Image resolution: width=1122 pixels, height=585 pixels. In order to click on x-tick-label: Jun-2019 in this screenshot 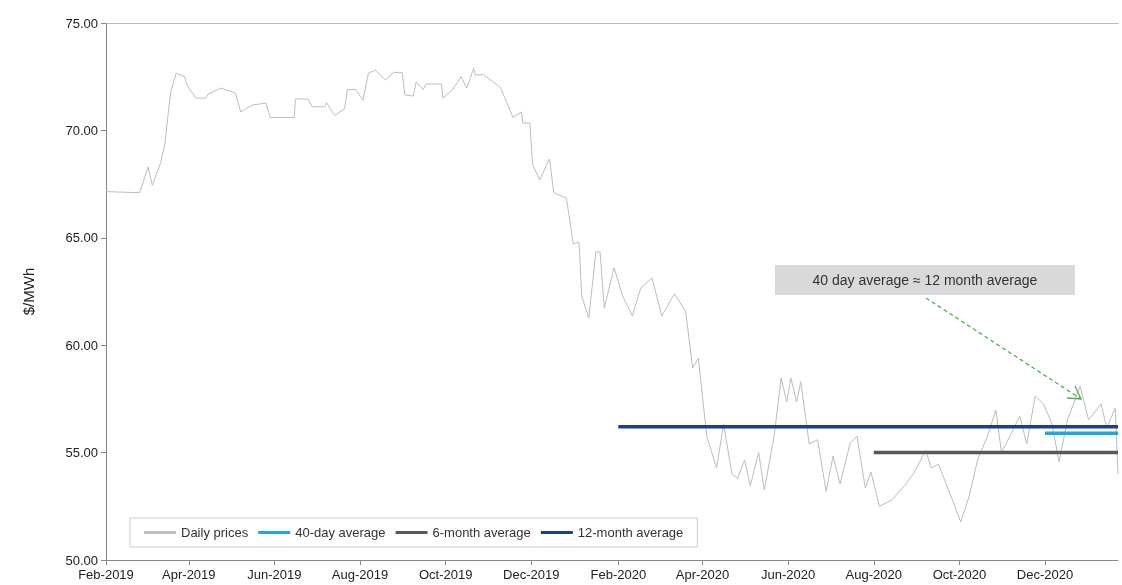, I will do `click(274, 574)`.